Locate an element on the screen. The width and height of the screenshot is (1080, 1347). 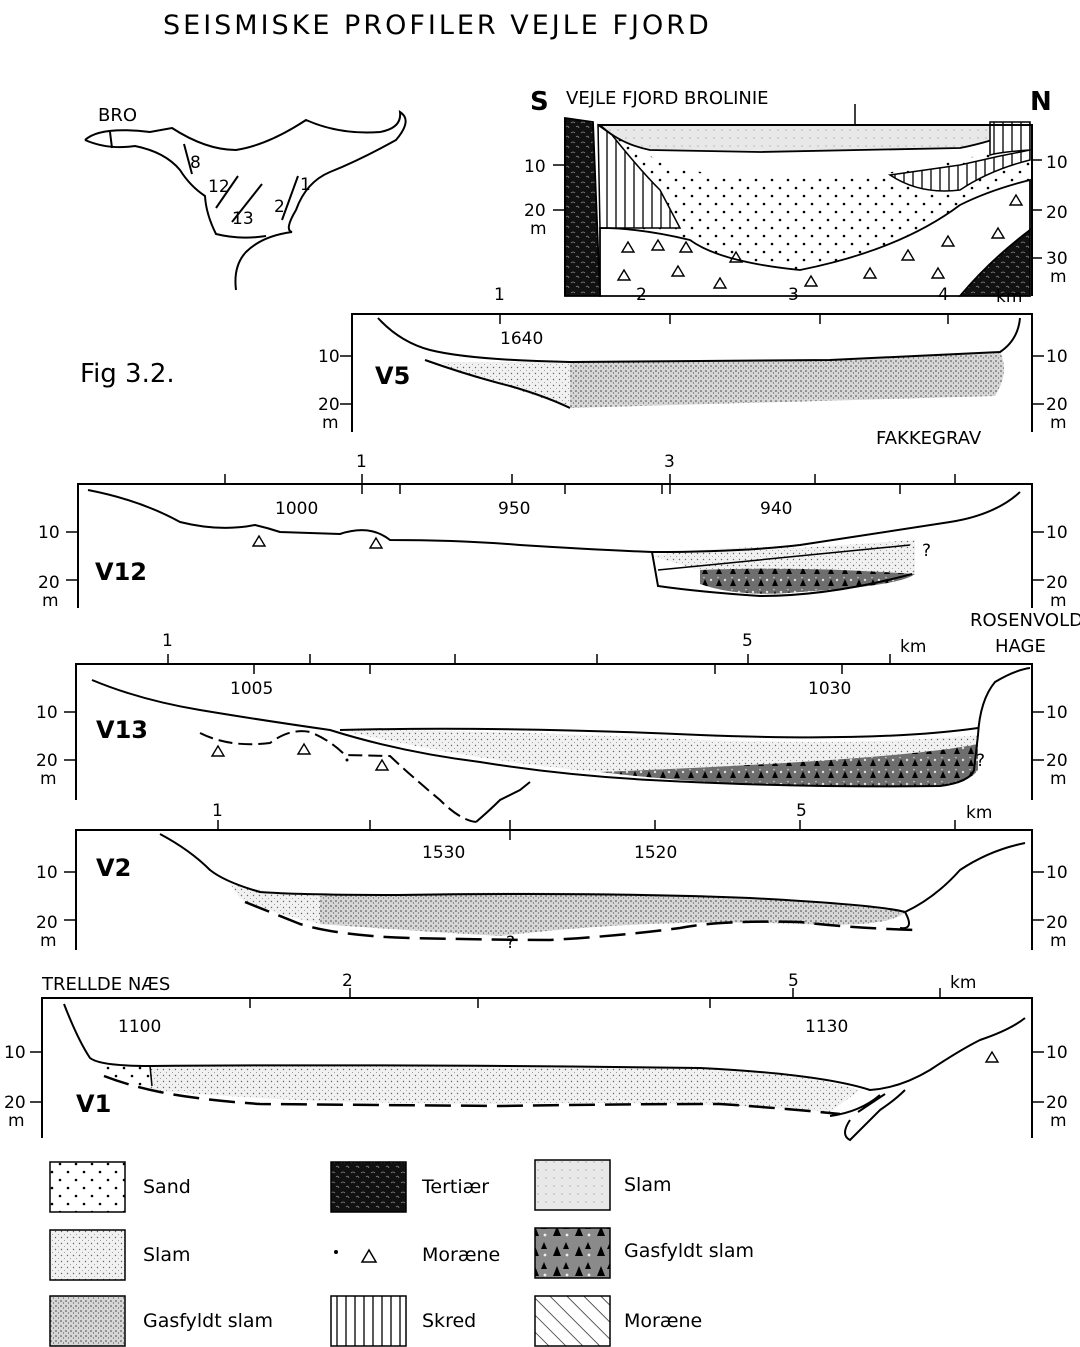
v13-depth-10-right: 10 is located at coordinates (1057, 713).